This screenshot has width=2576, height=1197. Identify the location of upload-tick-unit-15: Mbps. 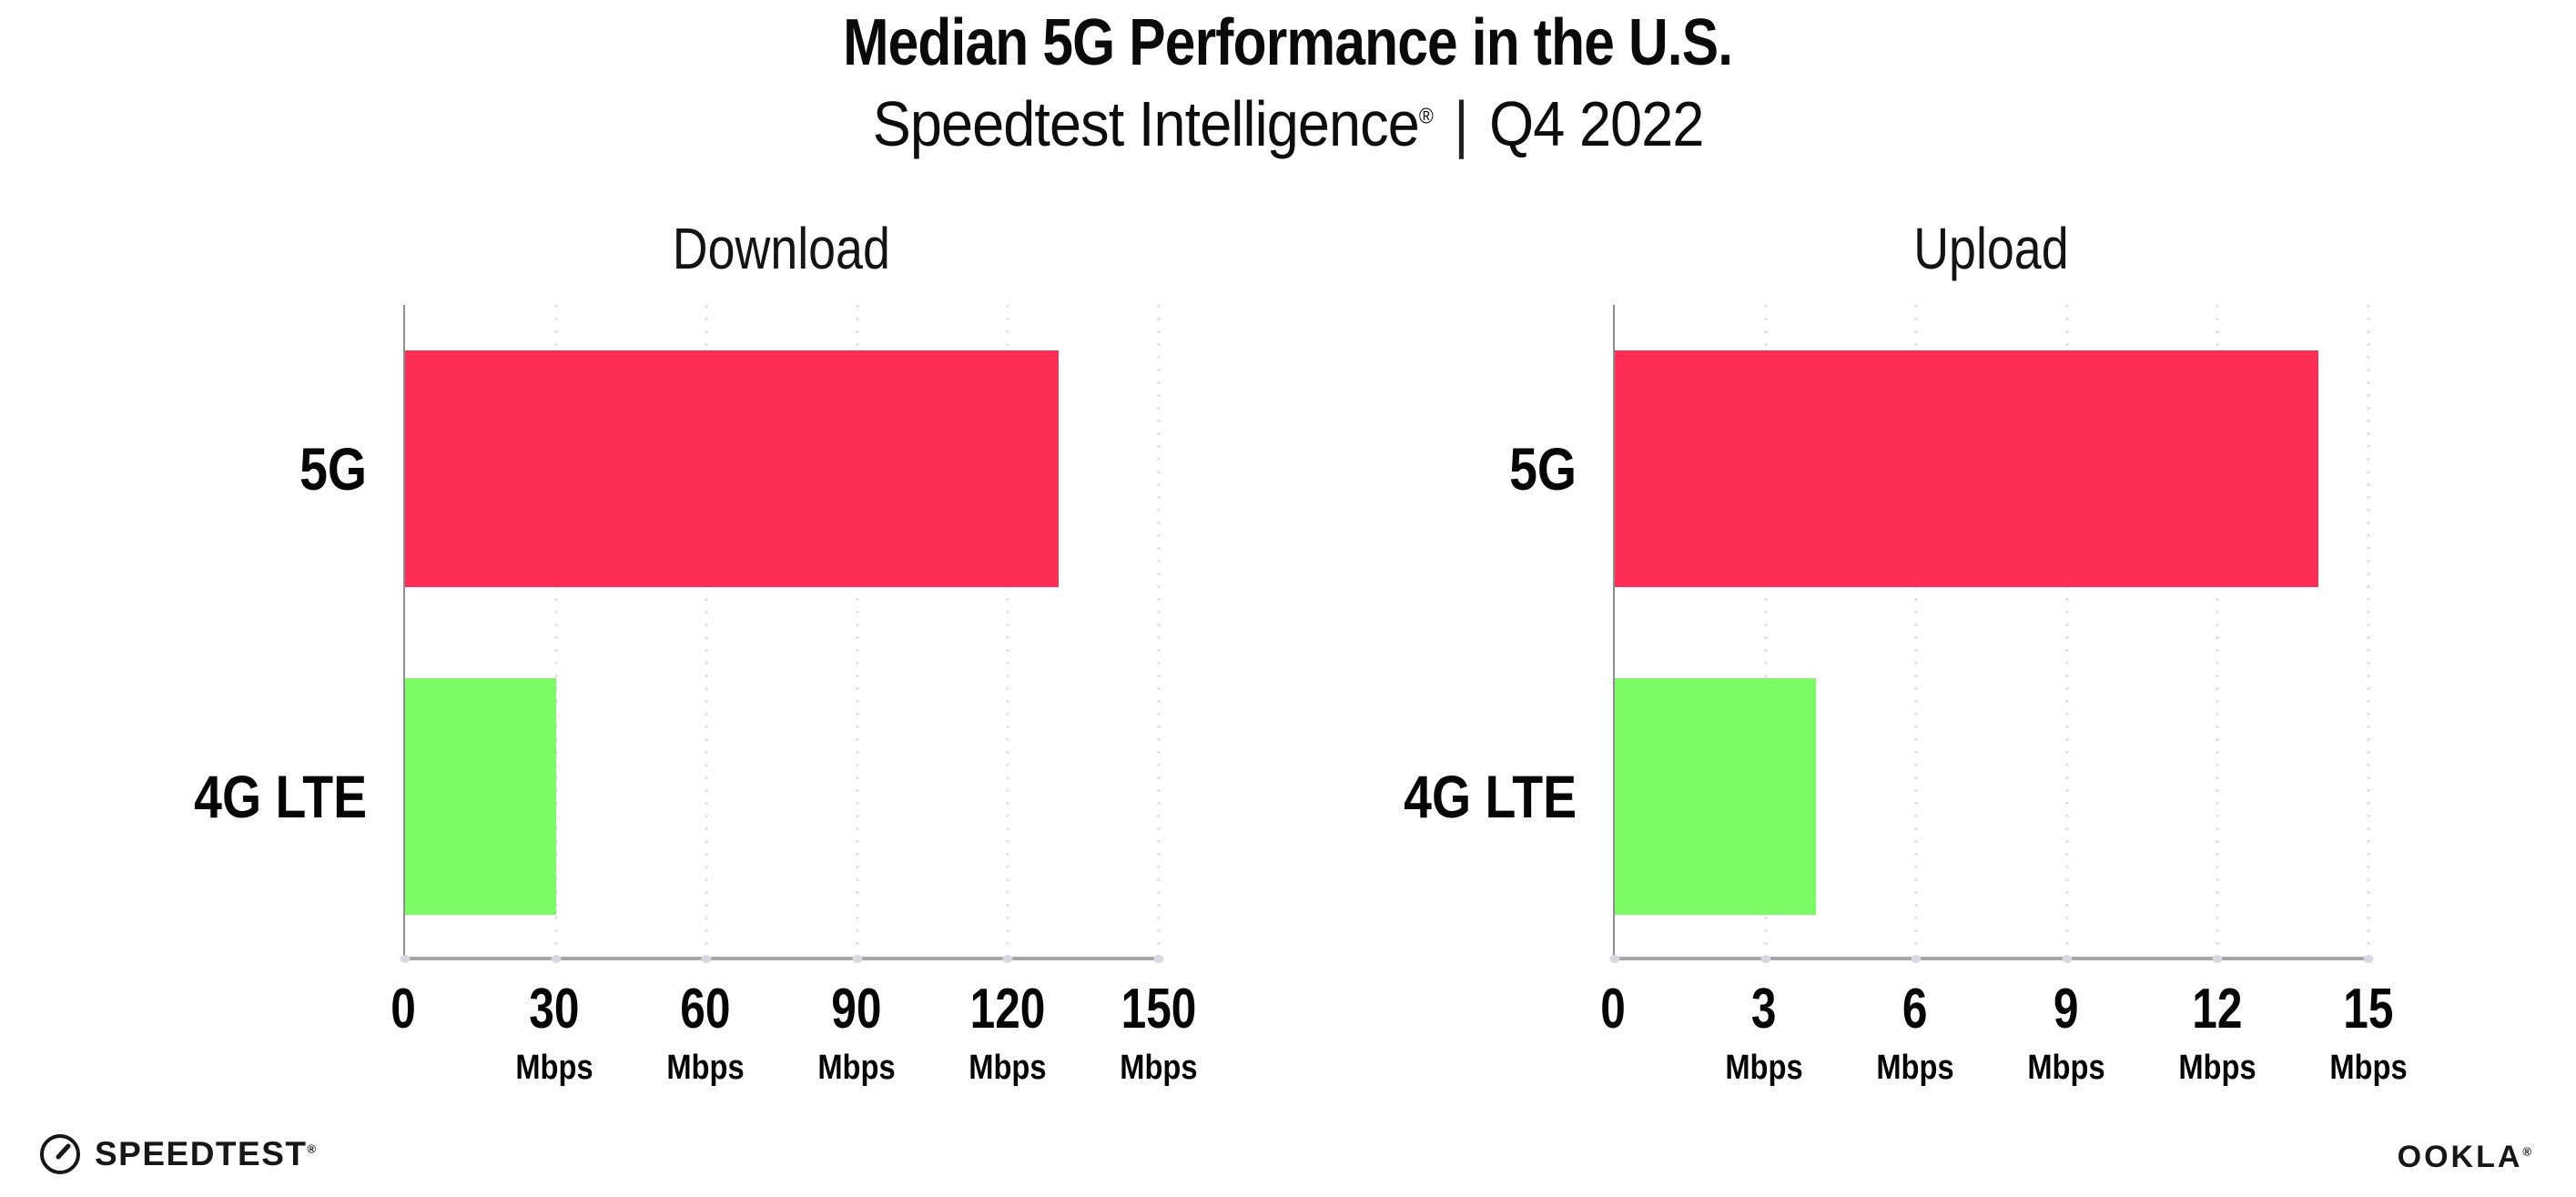
(2368, 1067).